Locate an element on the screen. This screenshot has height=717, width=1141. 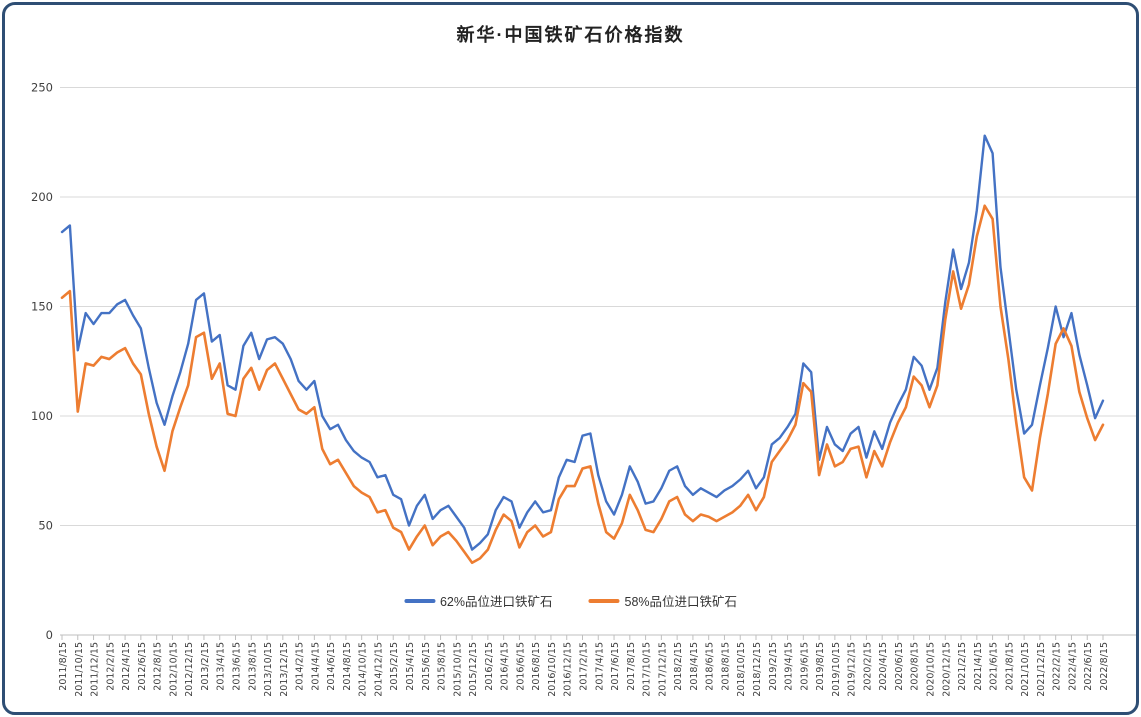
svg-text: 2011/12/15 is located at coordinates (95, 669).